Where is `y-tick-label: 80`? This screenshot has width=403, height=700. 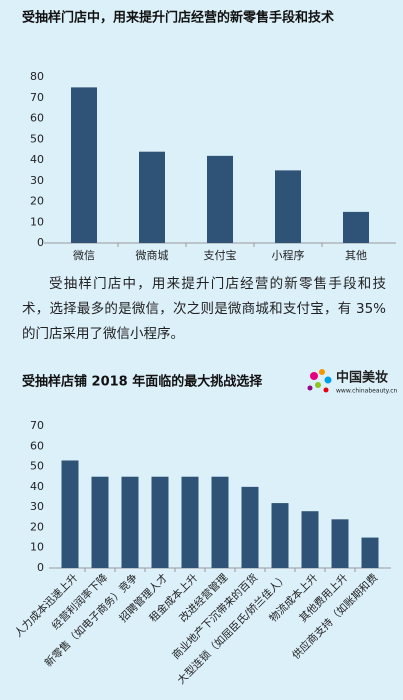 y-tick-label: 80 is located at coordinates (37, 76).